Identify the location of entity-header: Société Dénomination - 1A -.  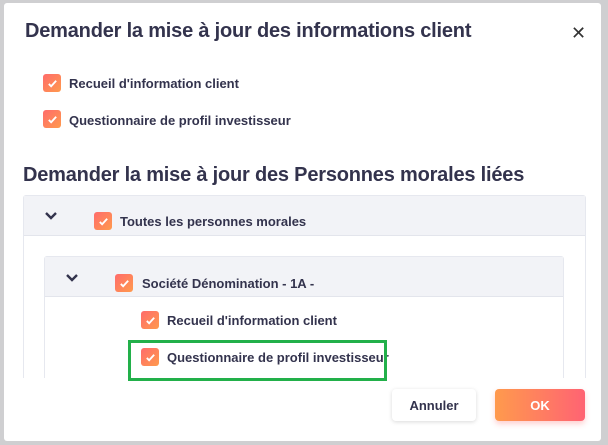
(304, 277).